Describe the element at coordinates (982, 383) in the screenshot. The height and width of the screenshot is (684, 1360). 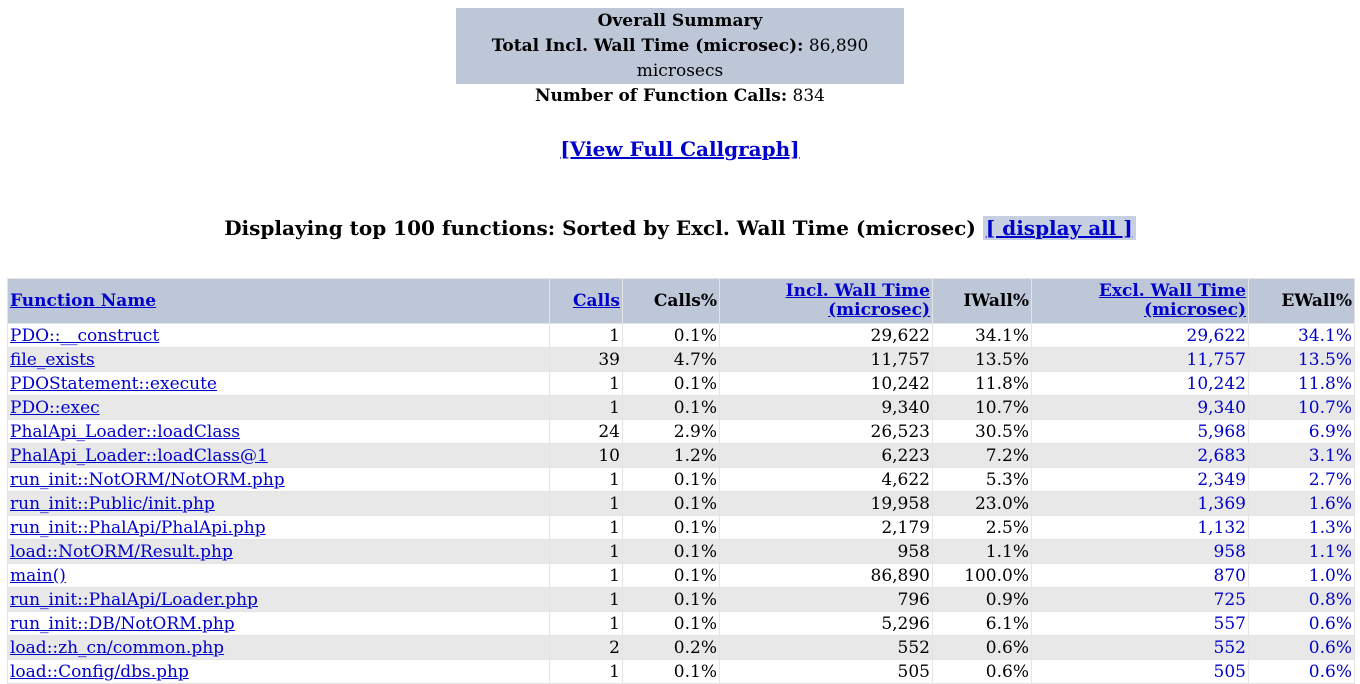
I see `iwall-pct-cell: 11.8%` at that location.